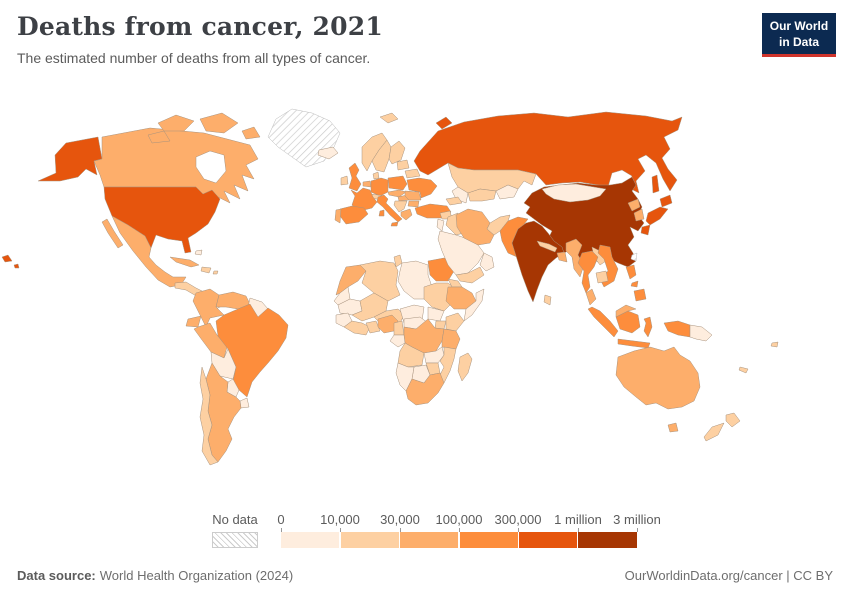 This screenshot has width=850, height=600. What do you see at coordinates (397, 152) in the screenshot?
I see `country-finland` at bounding box center [397, 152].